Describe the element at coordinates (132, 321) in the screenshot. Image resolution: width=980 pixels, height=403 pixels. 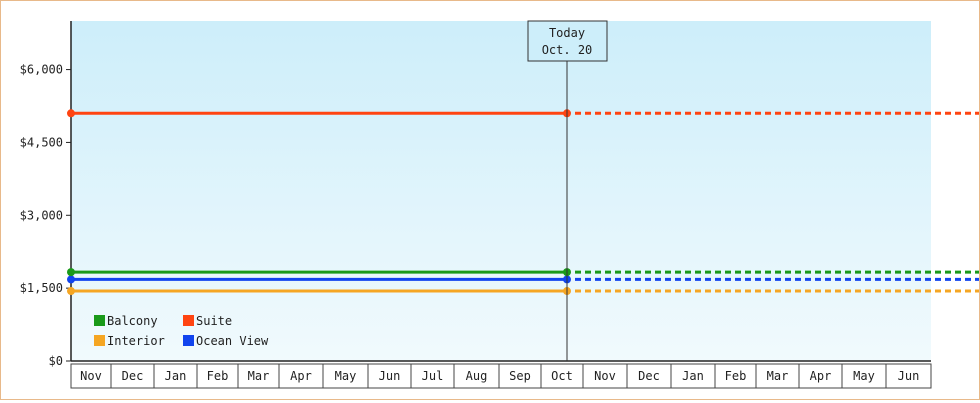
I see `legend-label: Balcony` at that location.